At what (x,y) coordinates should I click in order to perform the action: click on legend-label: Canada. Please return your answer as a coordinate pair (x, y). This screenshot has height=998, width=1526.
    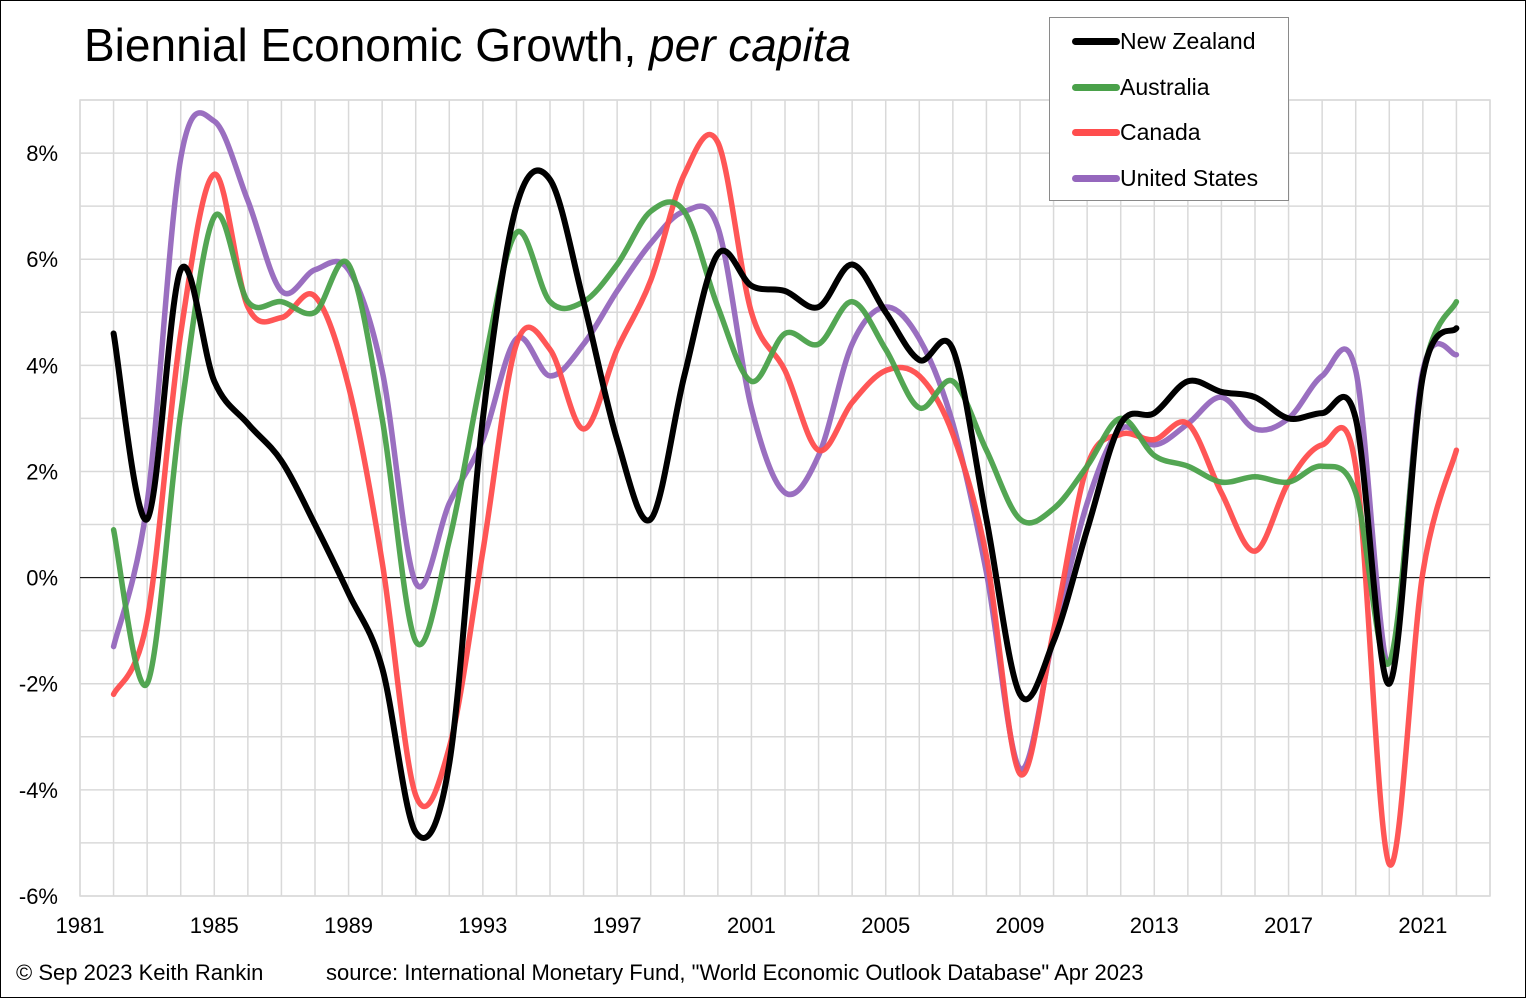
    Looking at the image, I should click on (1160, 131).